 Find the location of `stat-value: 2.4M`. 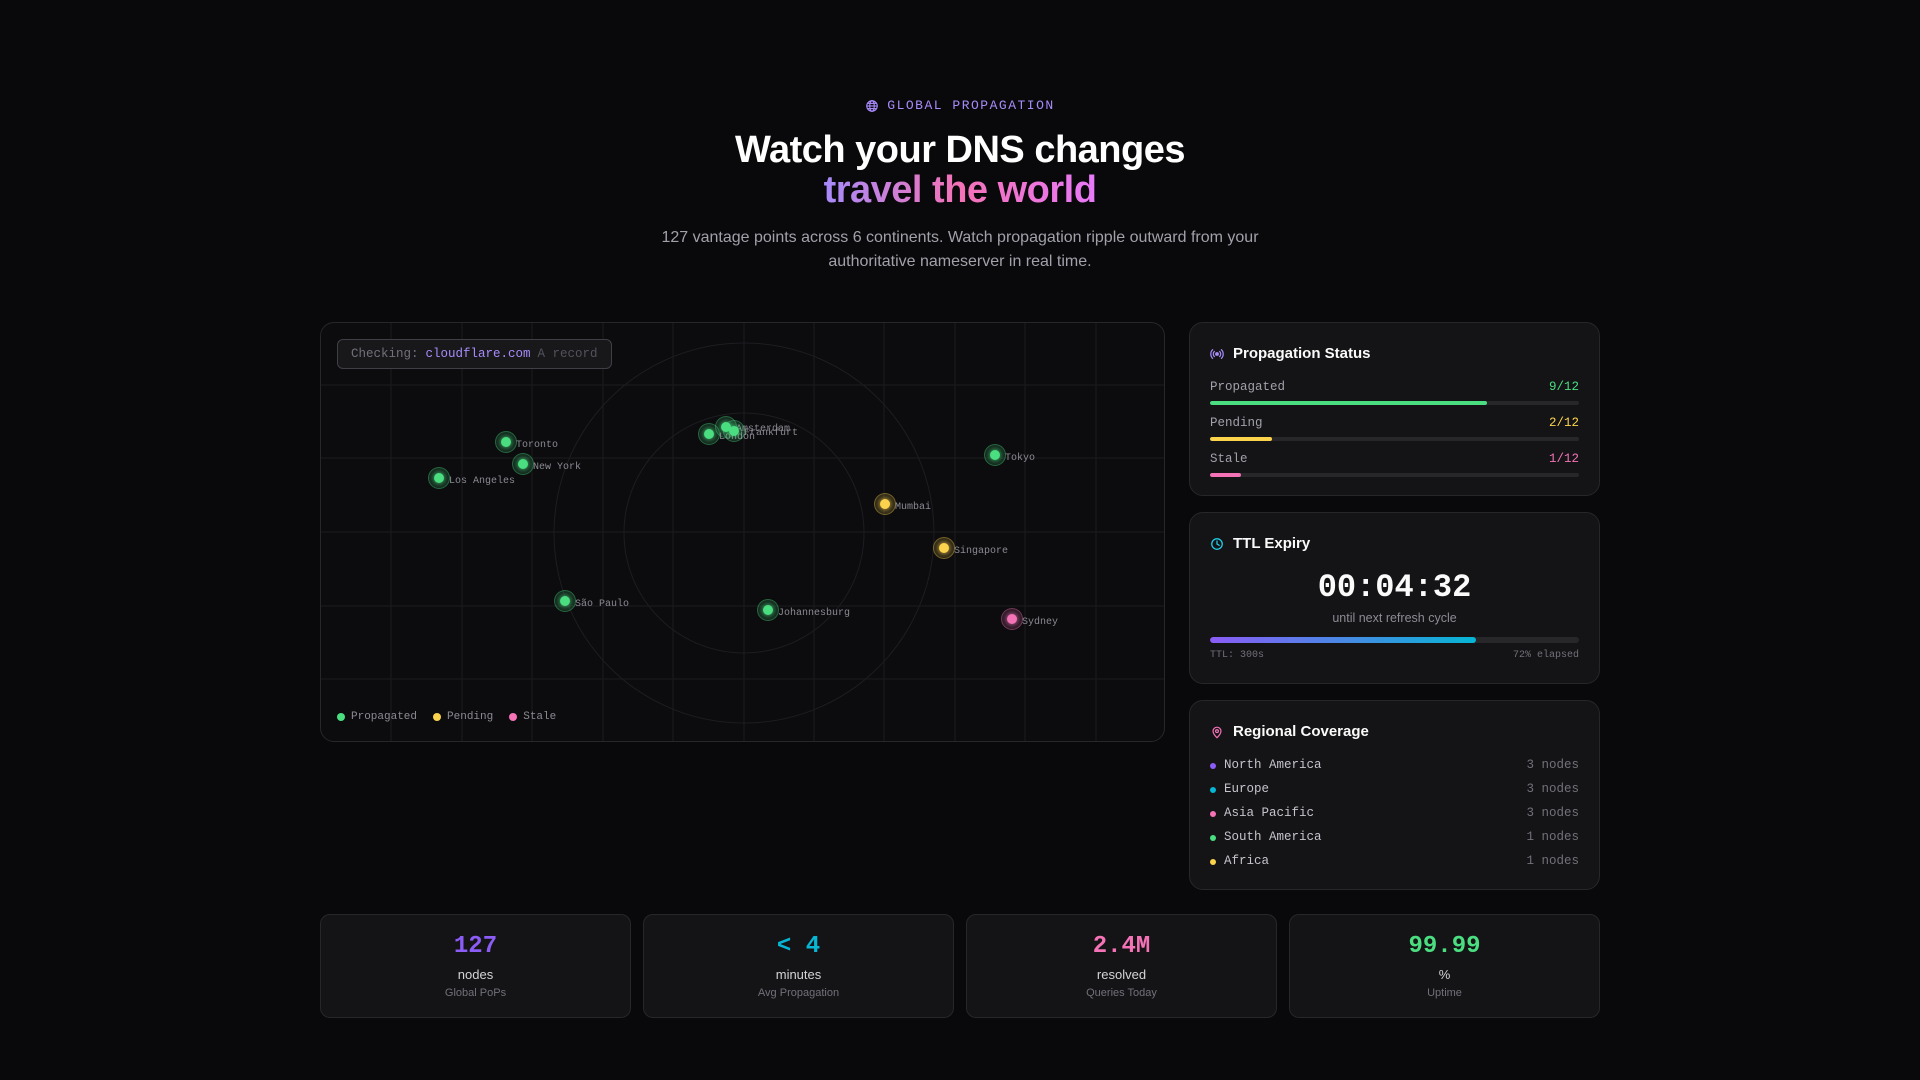

stat-value: 2.4M is located at coordinates (1121, 946).